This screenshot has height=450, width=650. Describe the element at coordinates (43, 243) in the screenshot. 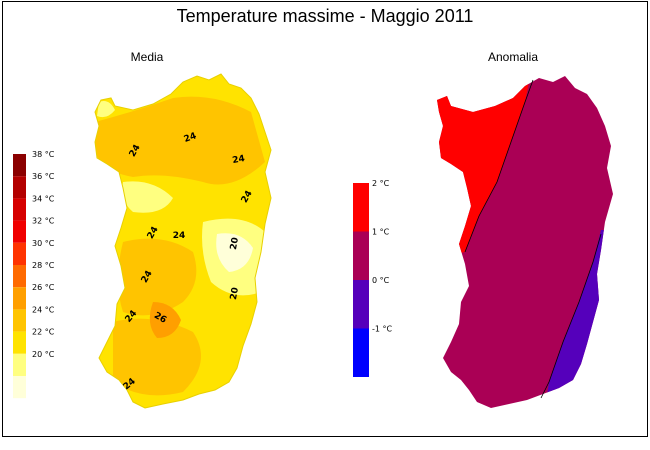

I see `media-legend-label: 30 °C` at that location.